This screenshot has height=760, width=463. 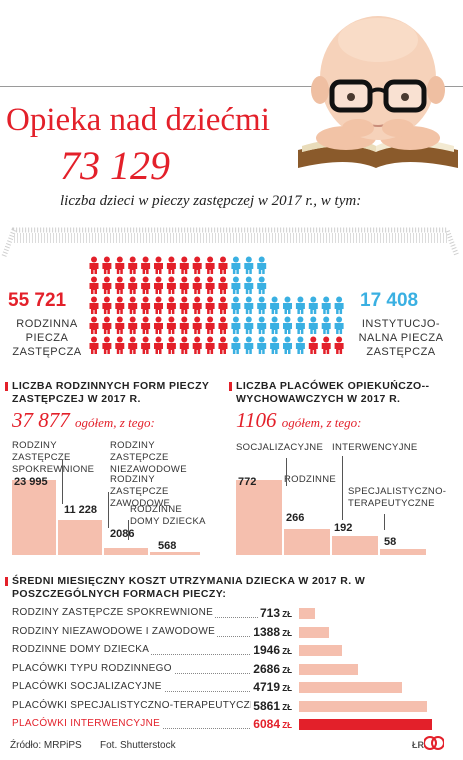 What do you see at coordinates (167, 546) in the screenshot?
I see `family-forms-value: 568` at bounding box center [167, 546].